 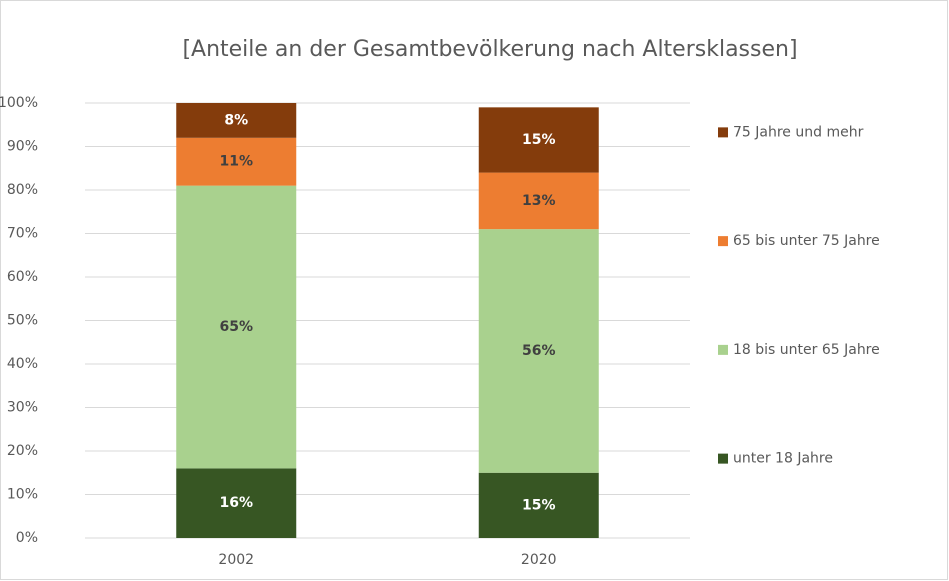 I want to click on y-tick-label: 90%, so click(x=22, y=147).